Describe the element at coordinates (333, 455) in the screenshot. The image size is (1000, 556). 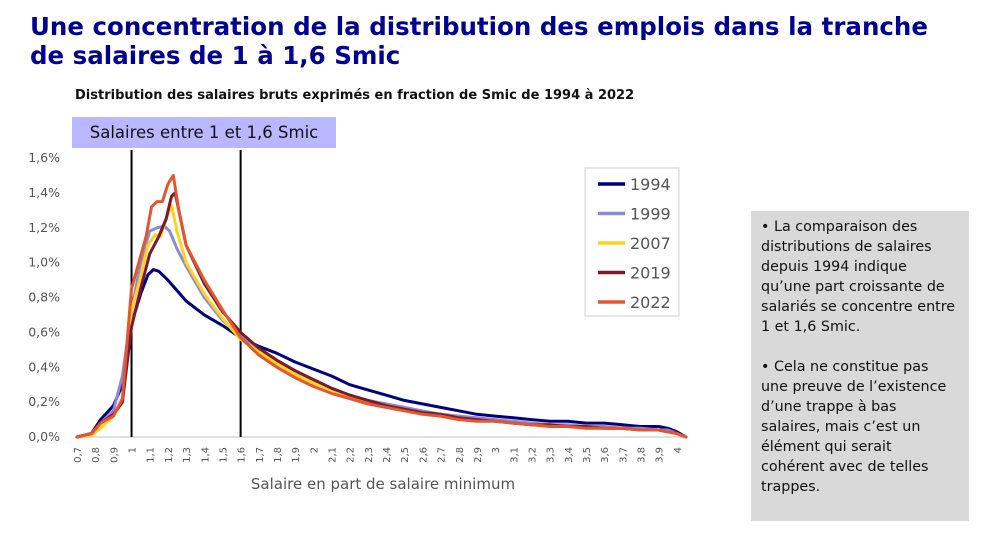
I see `x-tick-label: 2,1` at that location.